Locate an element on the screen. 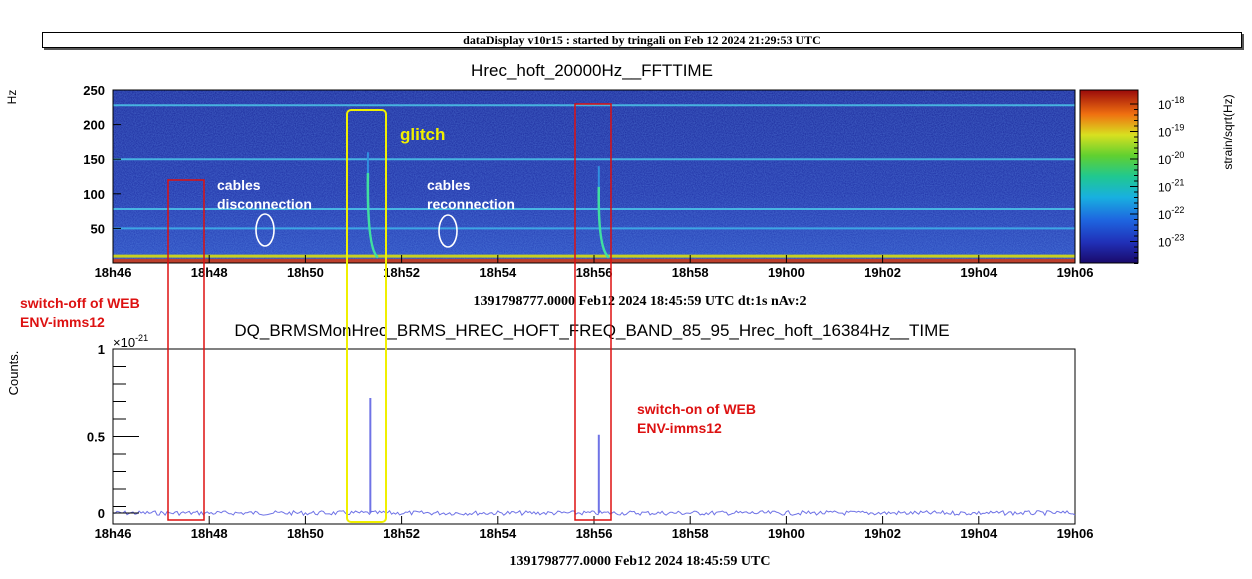 This screenshot has width=1252, height=579. colorbar-label: strain/sqrt(Hz) is located at coordinates (1228, 131).